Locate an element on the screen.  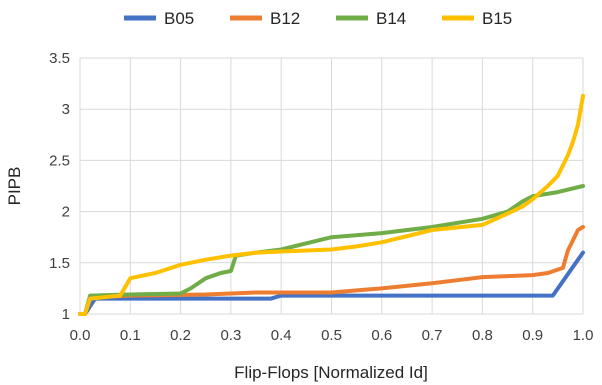
y-tick-label: 1 is located at coordinates (66, 314).